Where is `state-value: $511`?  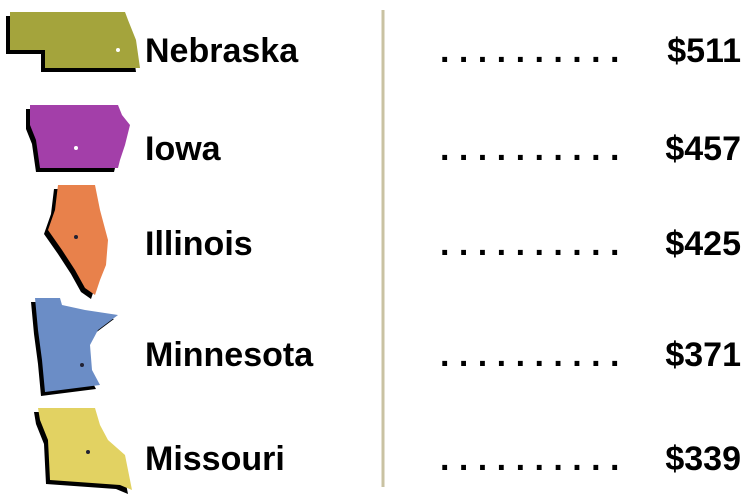
state-value: $511 is located at coordinates (704, 51).